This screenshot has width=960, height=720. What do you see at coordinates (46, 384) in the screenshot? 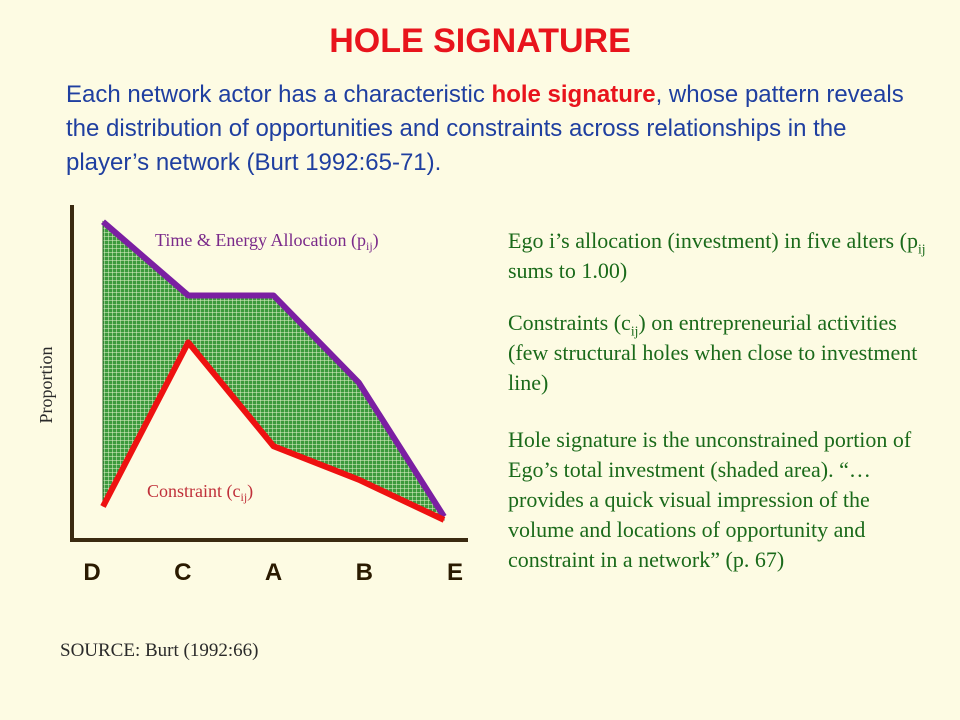
I see `y-axis-label: Proportion` at bounding box center [46, 384].